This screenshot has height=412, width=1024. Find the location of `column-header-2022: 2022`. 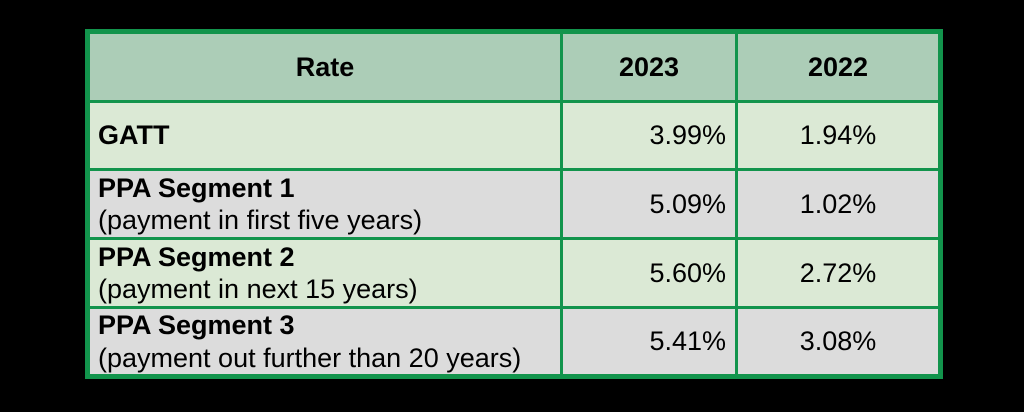

column-header-2022: 2022 is located at coordinates (838, 67).